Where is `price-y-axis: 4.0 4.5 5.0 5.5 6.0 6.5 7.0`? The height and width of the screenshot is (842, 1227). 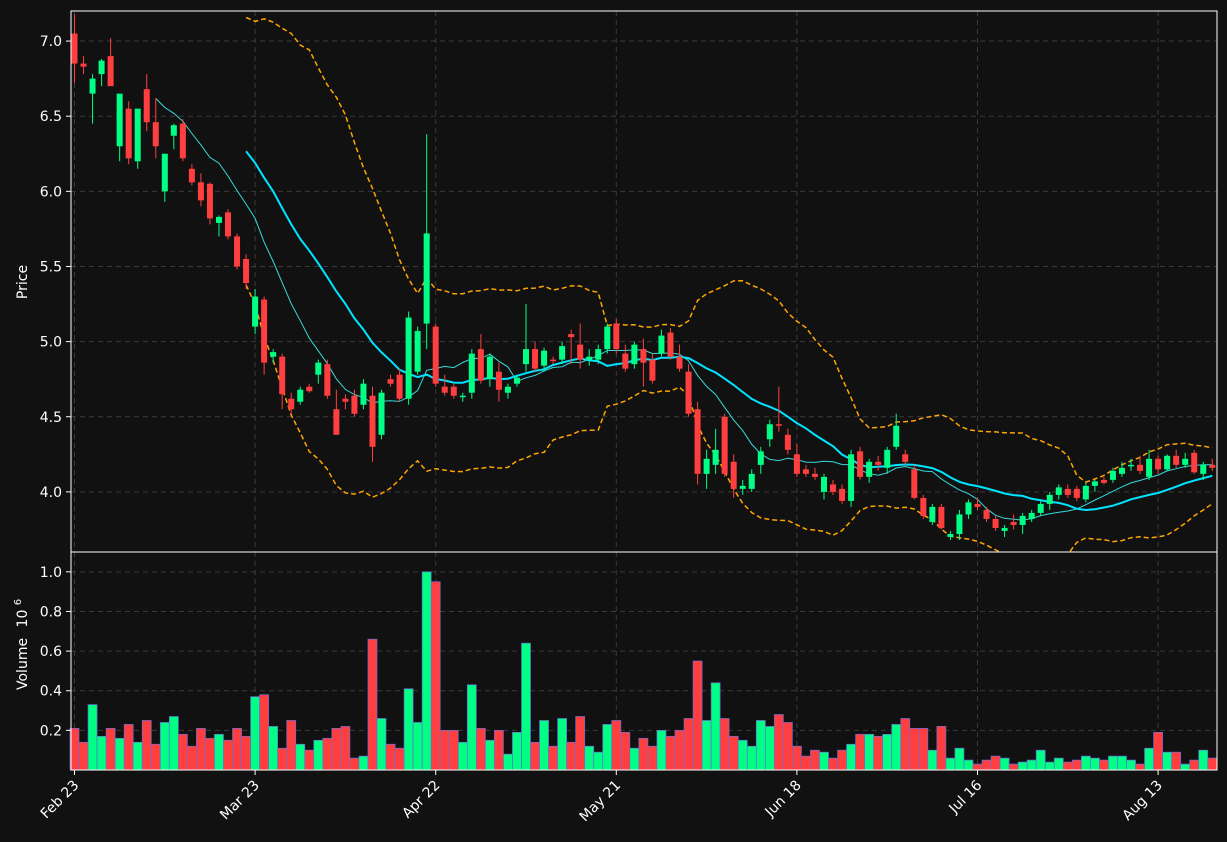 price-y-axis: 4.0 4.5 5.0 5.5 6.0 6.5 7.0 is located at coordinates (55, 267).